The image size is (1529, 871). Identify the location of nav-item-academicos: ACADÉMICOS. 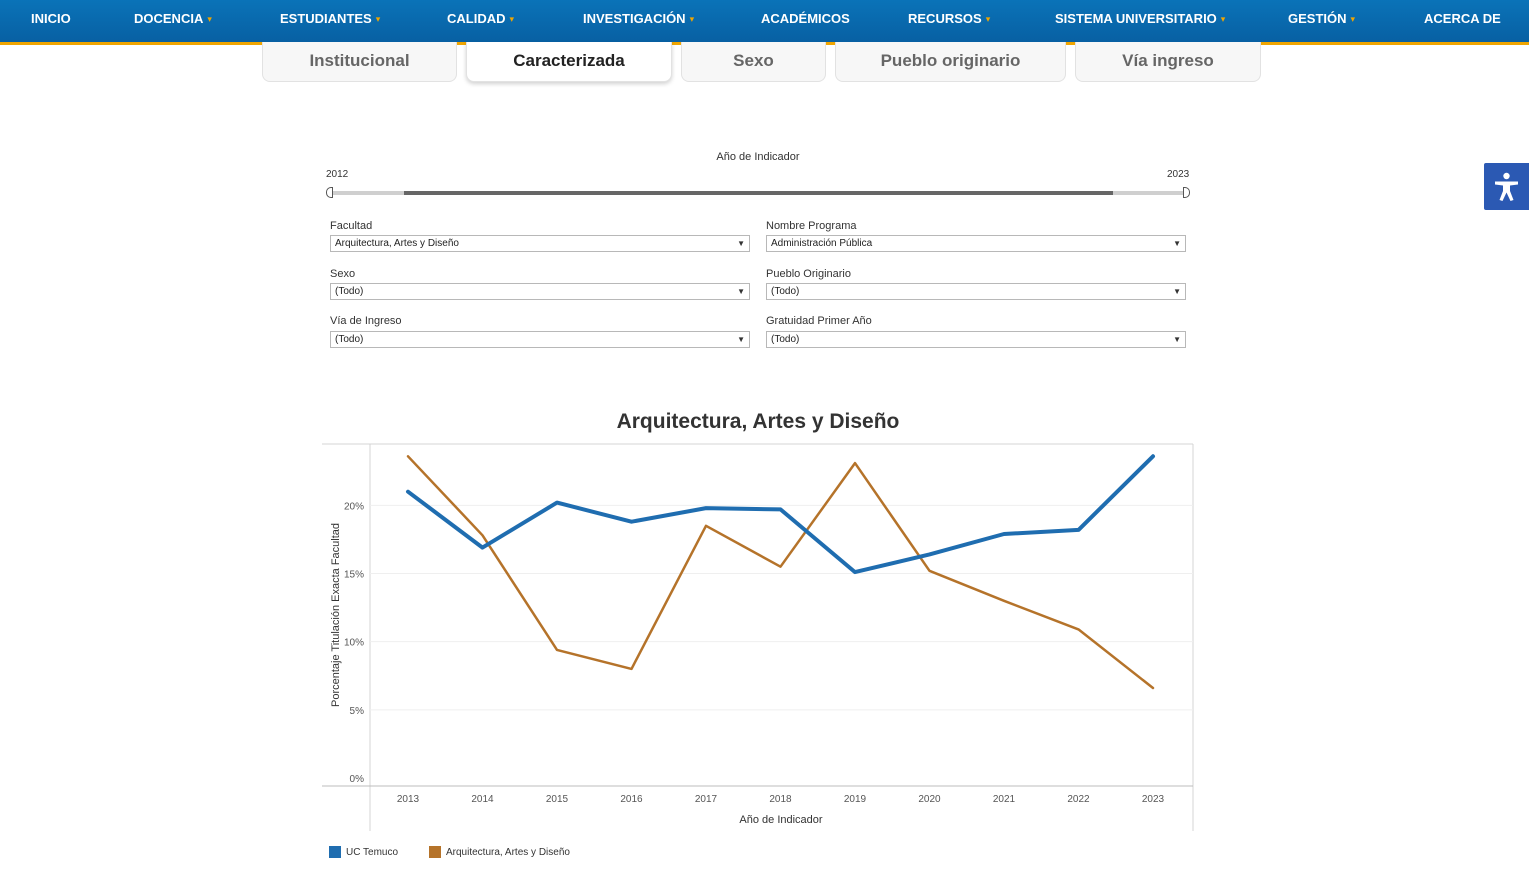
(805, 21).